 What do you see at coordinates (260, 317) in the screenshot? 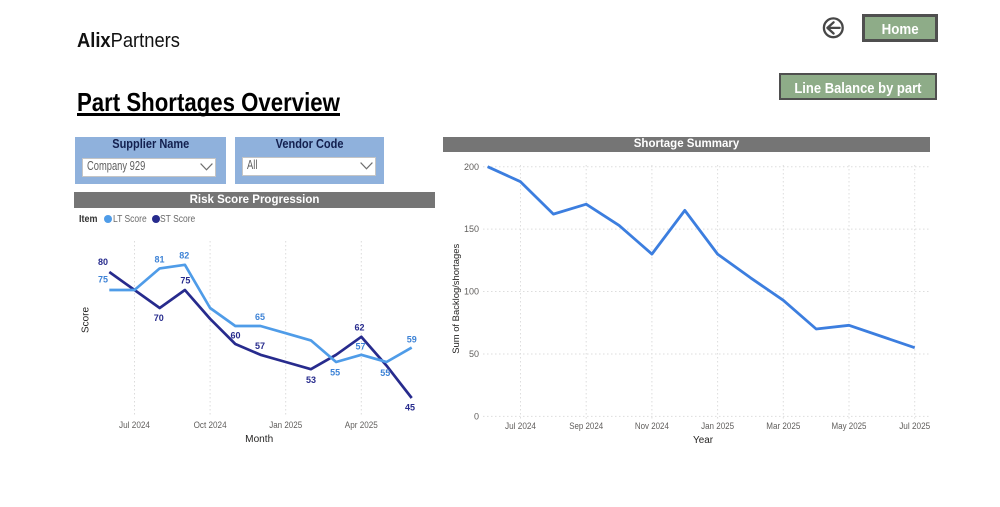
I see `svg-text: 65` at bounding box center [260, 317].